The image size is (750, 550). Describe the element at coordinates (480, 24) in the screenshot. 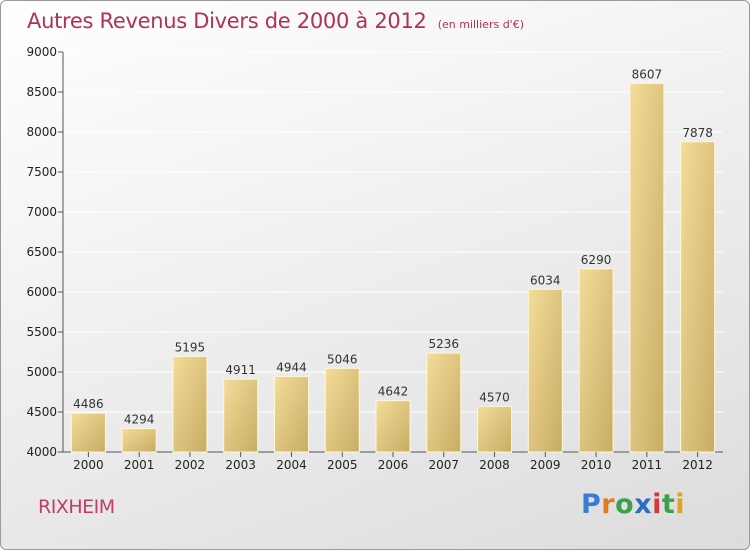

I see `chart-subtitle: (en milliers d'€)` at that location.